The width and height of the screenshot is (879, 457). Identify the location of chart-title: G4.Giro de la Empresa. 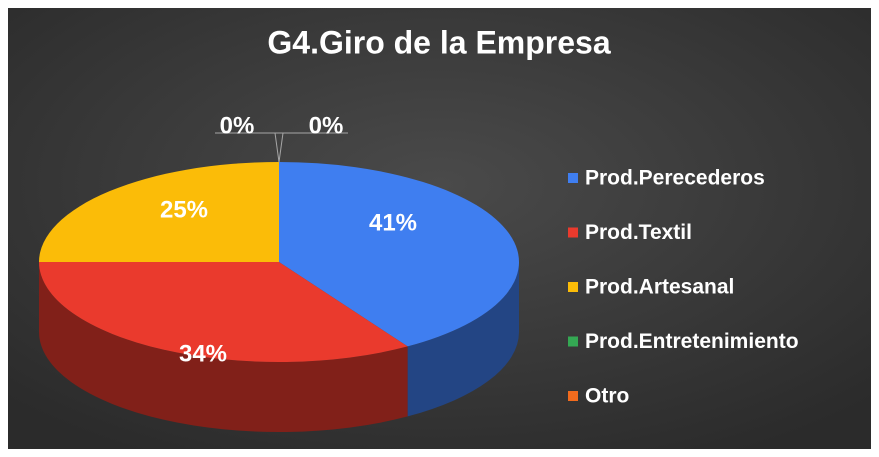
(438, 42).